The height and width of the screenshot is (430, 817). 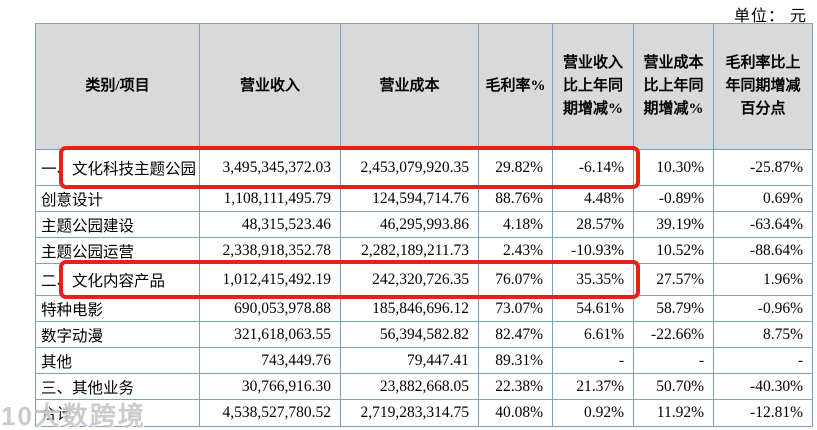 What do you see at coordinates (763, 198) in the screenshot?
I see `value-cell: 0.69%` at bounding box center [763, 198].